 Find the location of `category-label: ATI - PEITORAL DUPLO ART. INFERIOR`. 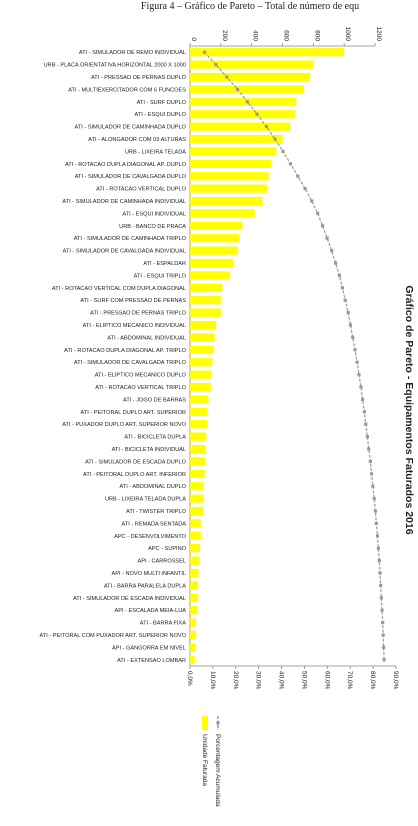

category-label: ATI - PEITORAL DUPLO ART. INFERIOR is located at coordinates (134, 475).